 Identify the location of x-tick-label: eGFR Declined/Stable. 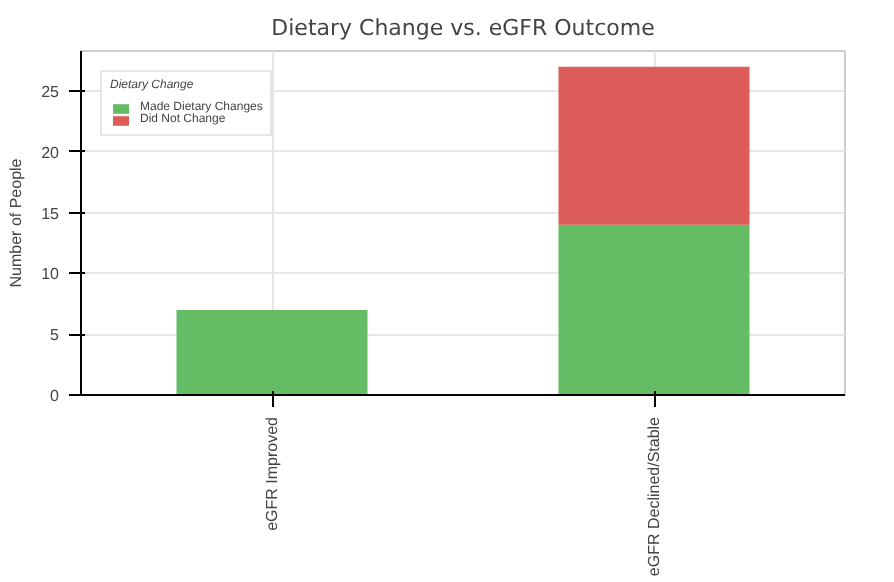
(654, 496).